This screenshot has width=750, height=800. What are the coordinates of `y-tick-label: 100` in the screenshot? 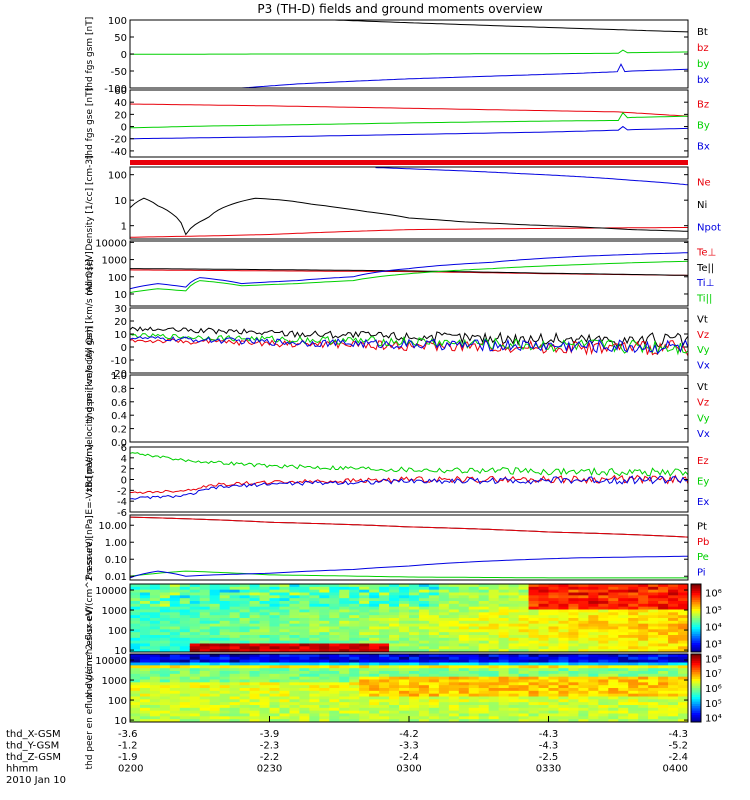 It's located at (117, 631).